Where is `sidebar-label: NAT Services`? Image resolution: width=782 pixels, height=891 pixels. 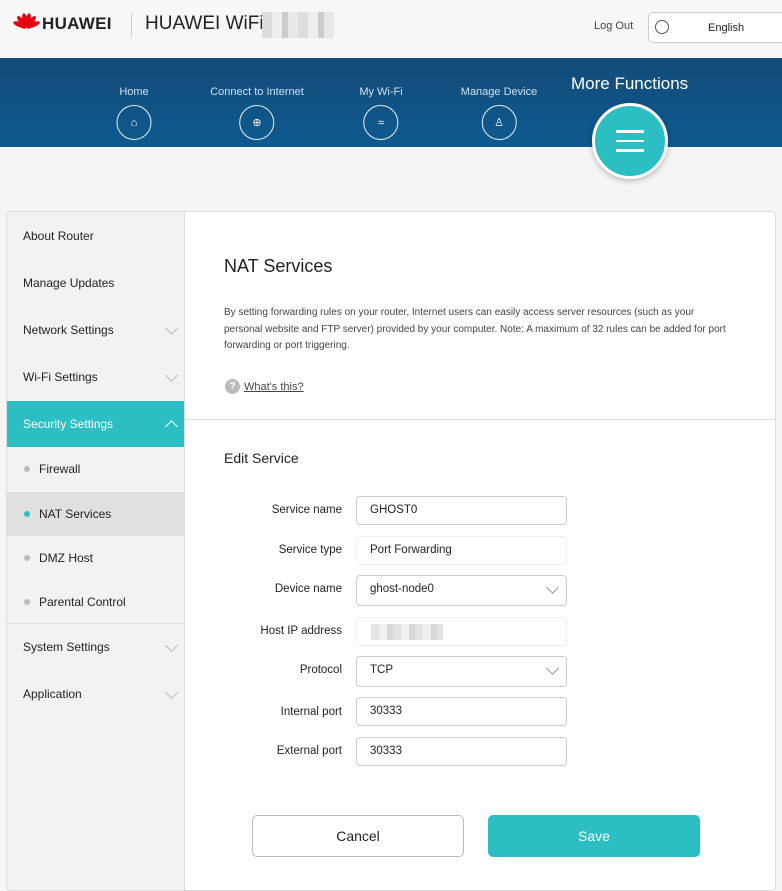
sidebar-label: NAT Services is located at coordinates (75, 514).